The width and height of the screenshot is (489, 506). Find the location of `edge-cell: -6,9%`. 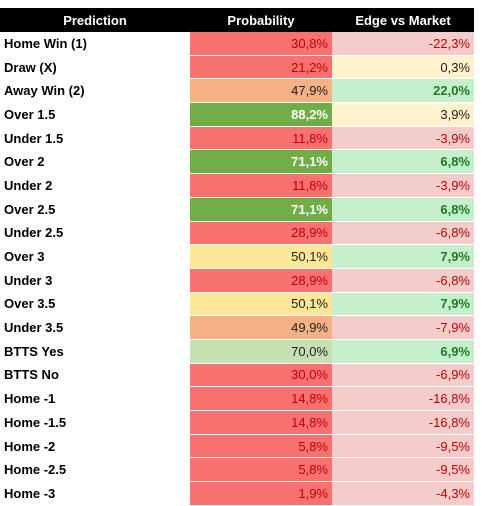

edge-cell: -6,9% is located at coordinates (403, 375).